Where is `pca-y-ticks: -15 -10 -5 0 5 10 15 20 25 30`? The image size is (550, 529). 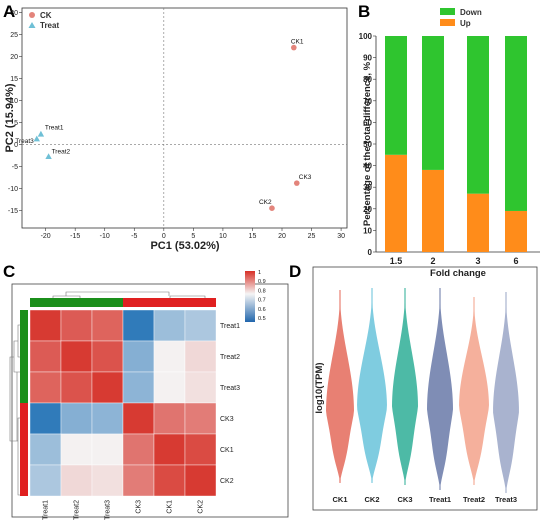 pca-y-ticks: -15 -10 -5 0 5 10 15 20 25 30 is located at coordinates (15, 112).